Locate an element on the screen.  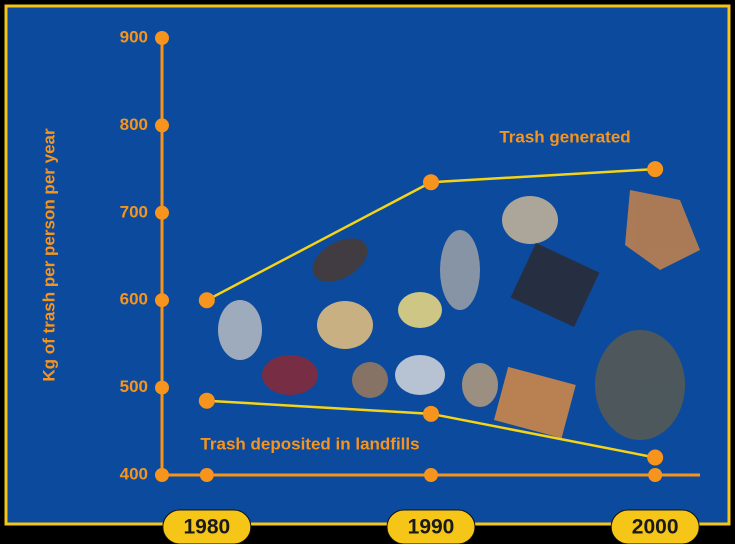
y-tick-label: 600 is located at coordinates (134, 299).